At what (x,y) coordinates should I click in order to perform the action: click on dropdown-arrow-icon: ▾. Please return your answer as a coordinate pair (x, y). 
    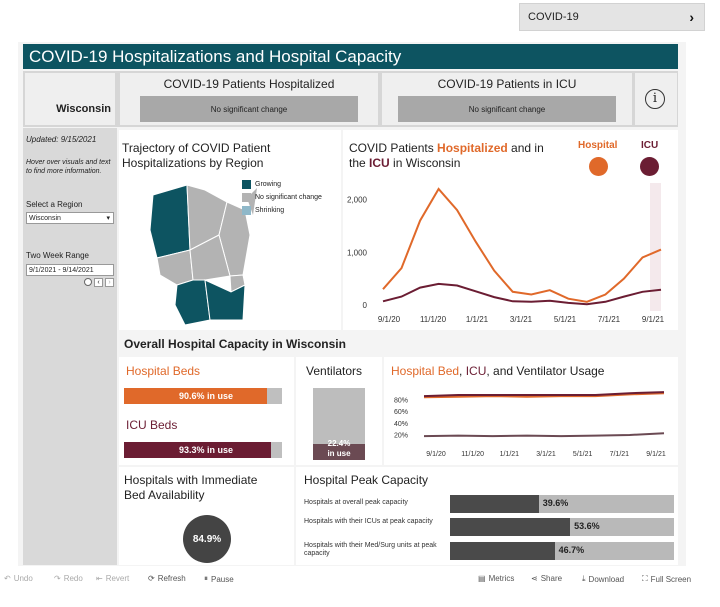
    Looking at the image, I should click on (108, 218).